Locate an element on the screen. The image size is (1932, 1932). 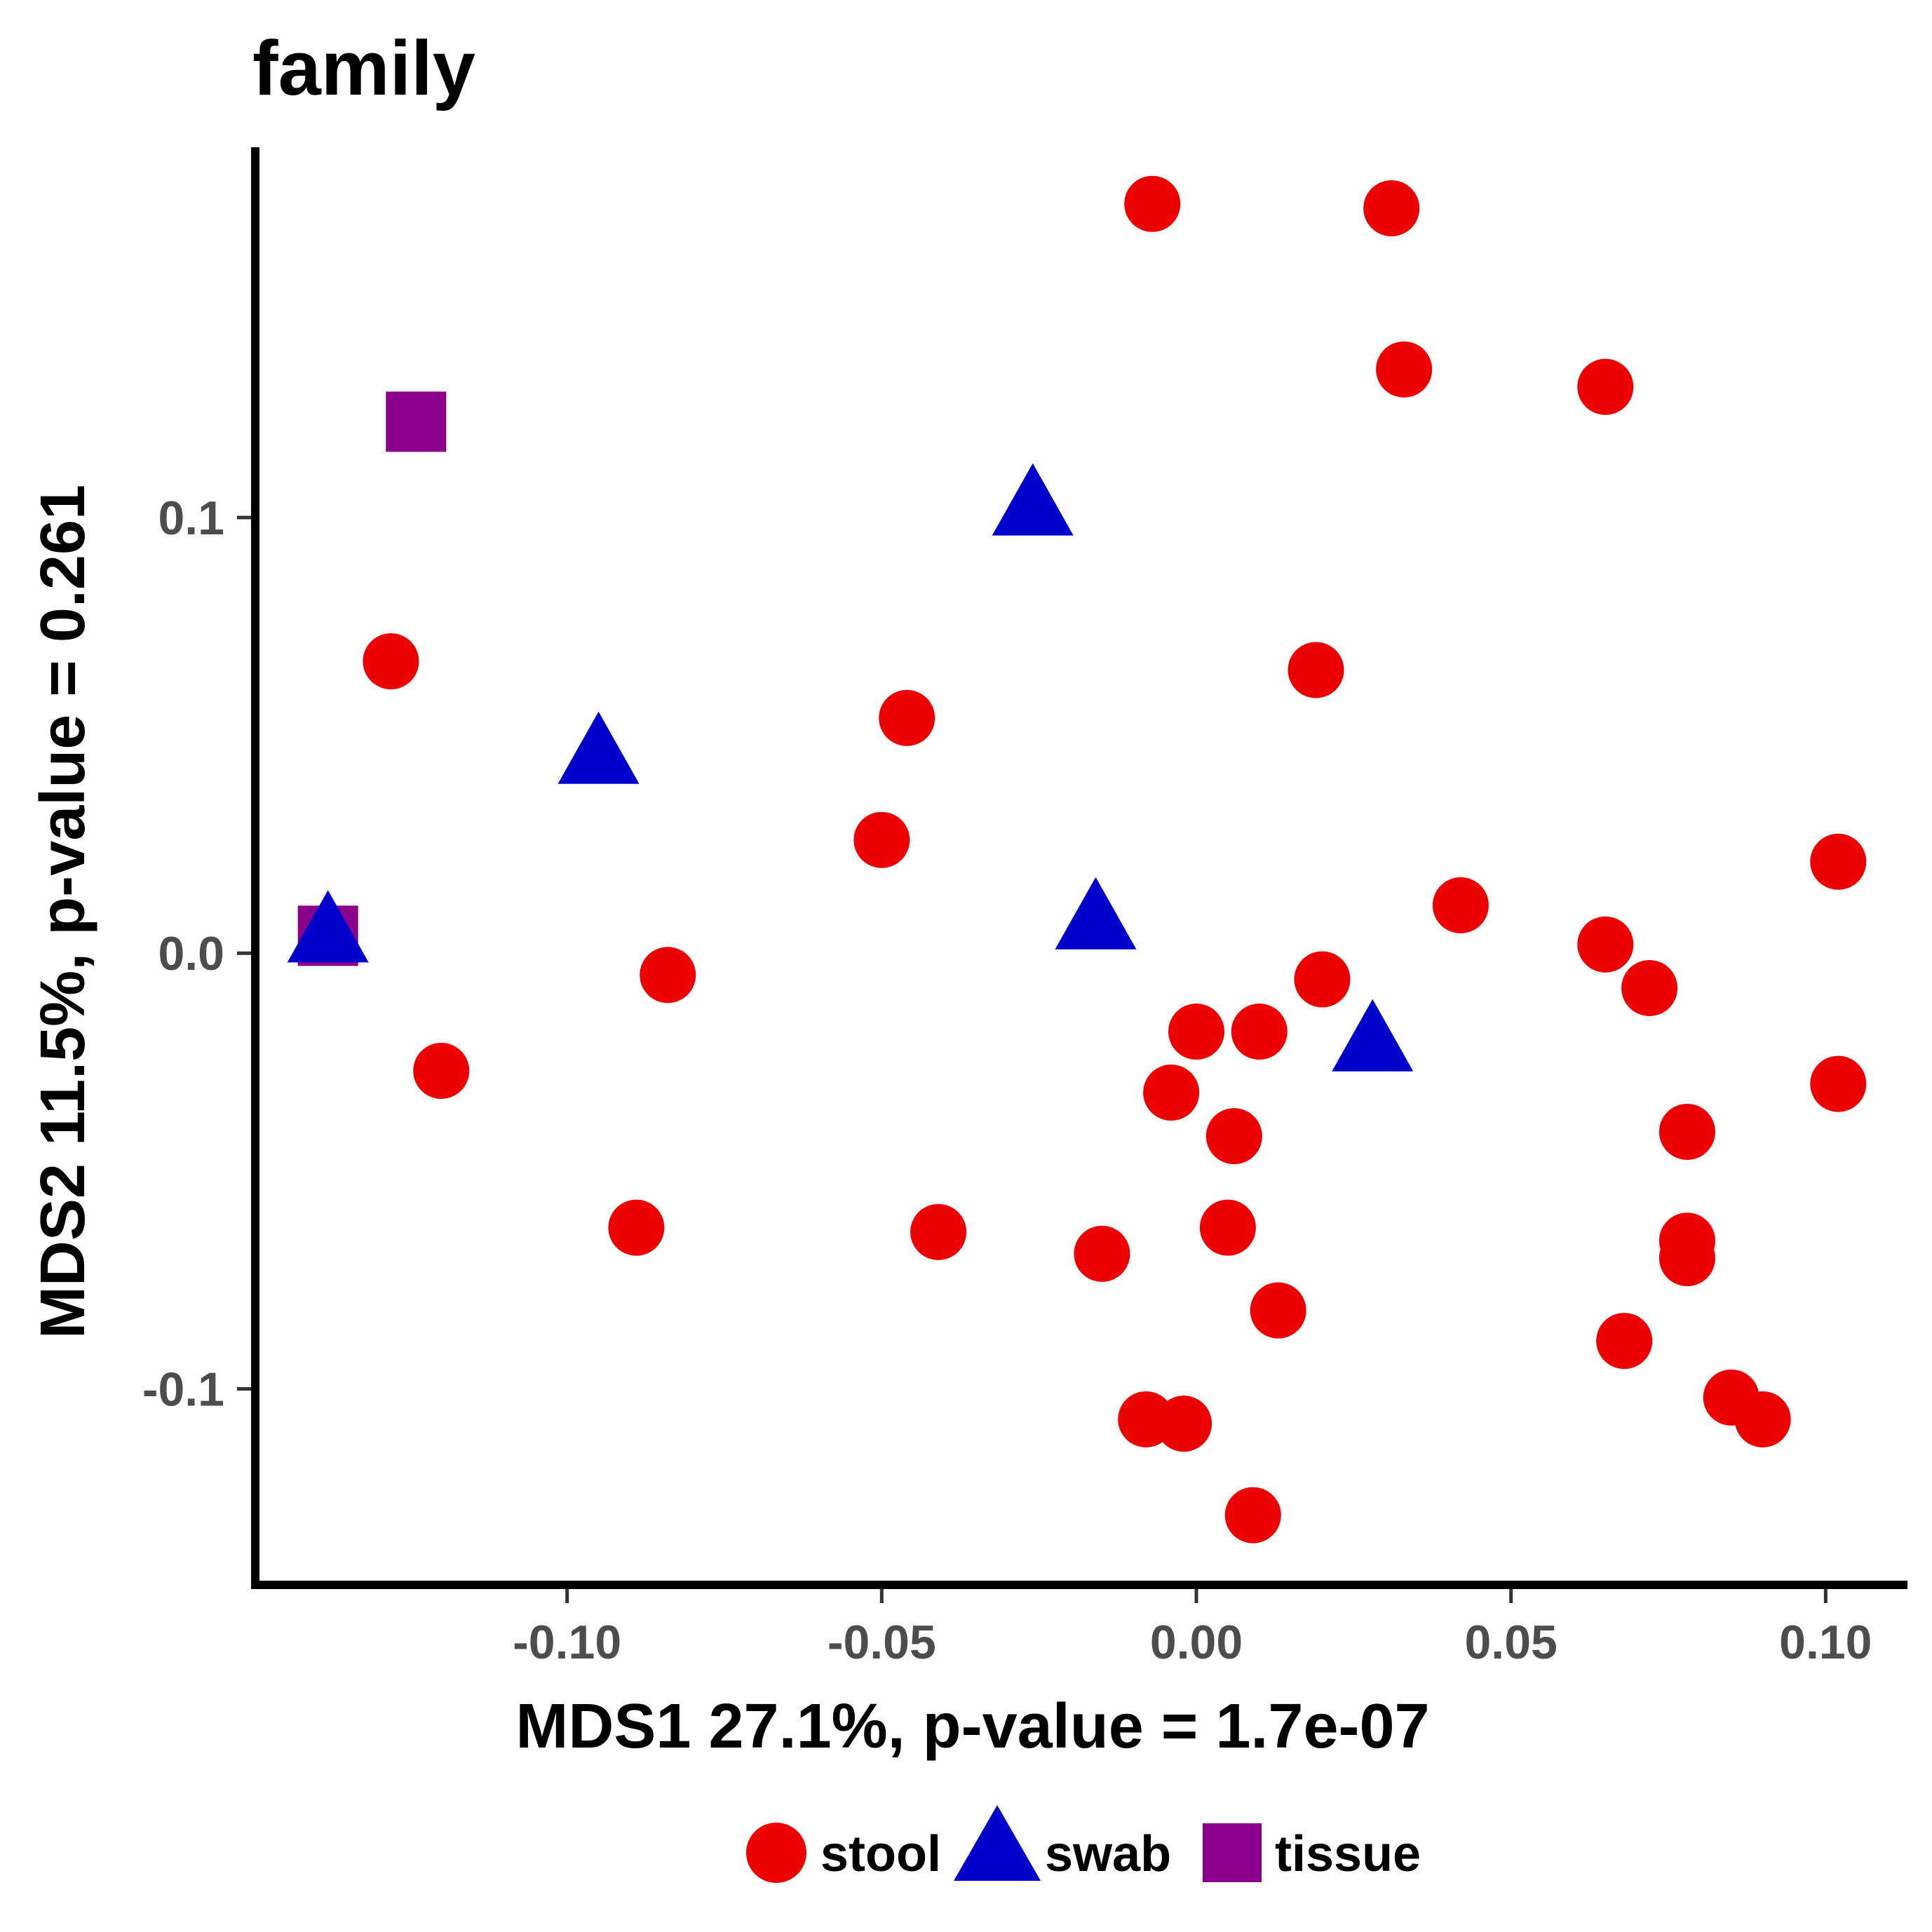
x-tick-label: 0.00 is located at coordinates (1196, 1642).